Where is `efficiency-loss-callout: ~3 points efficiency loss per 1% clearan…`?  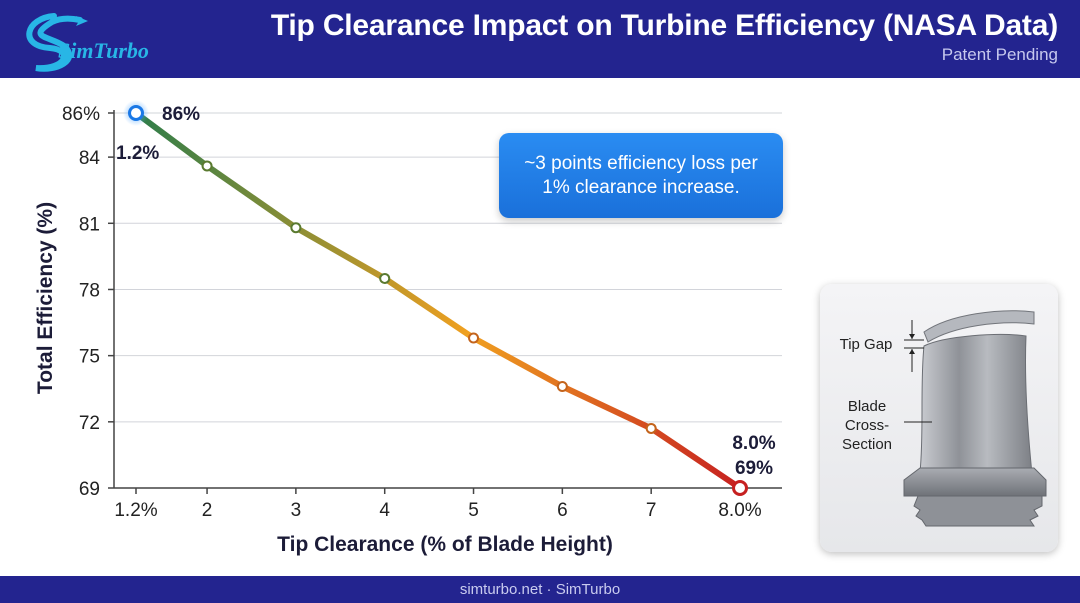 efficiency-loss-callout: ~3 points efficiency loss per 1% clearan… is located at coordinates (641, 175).